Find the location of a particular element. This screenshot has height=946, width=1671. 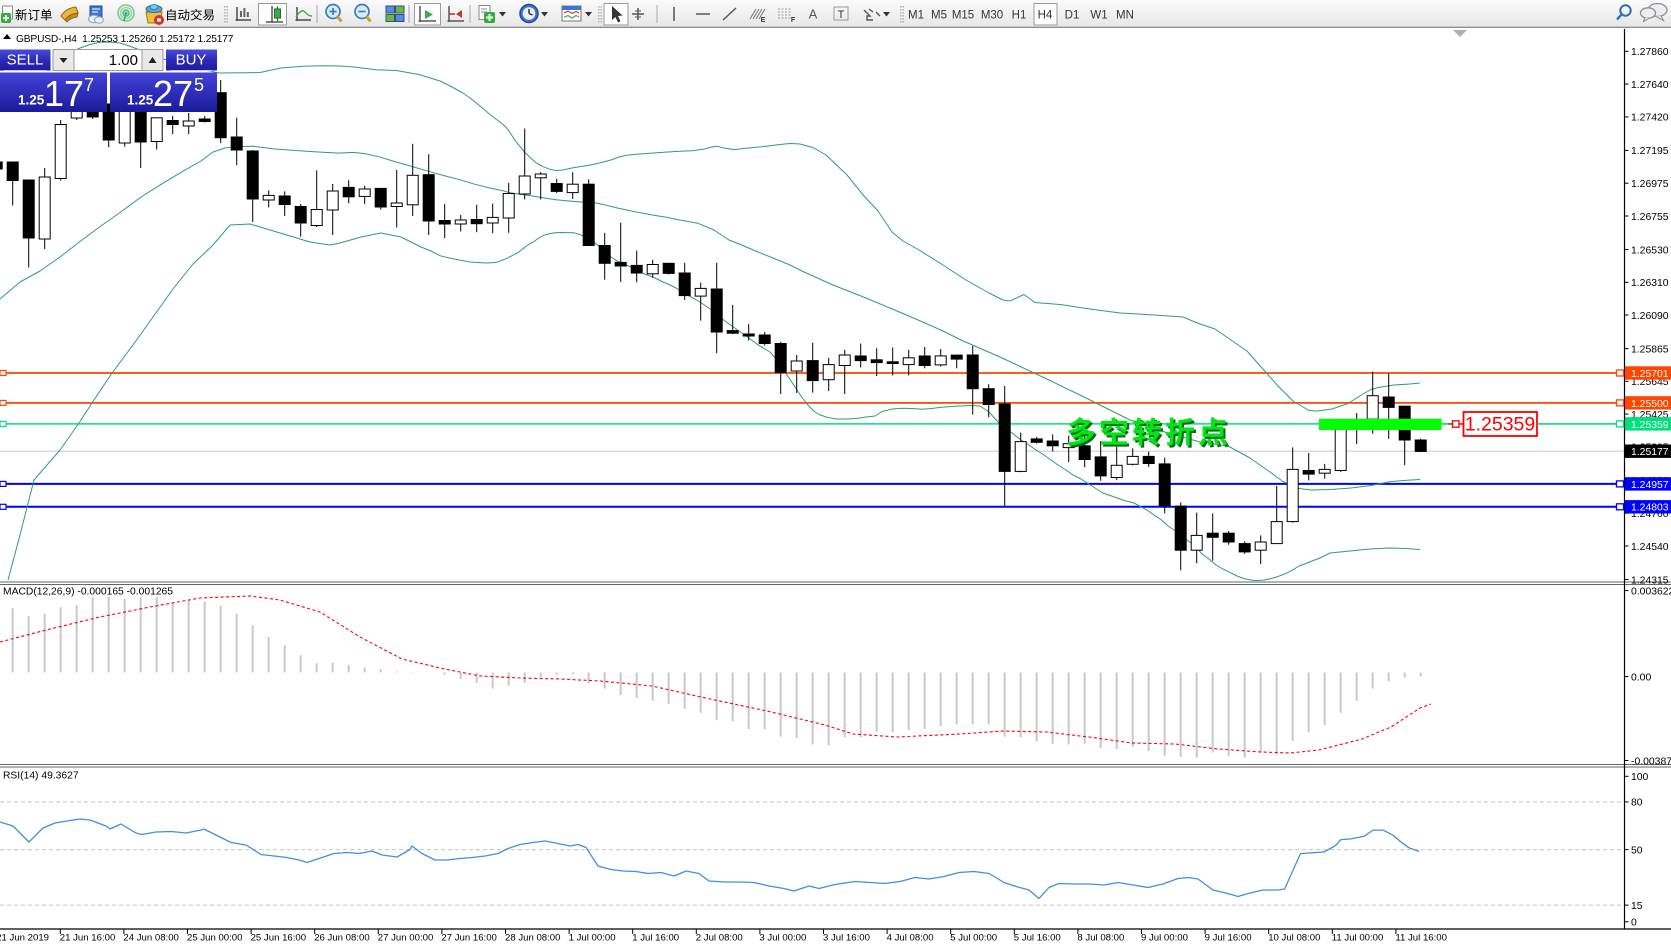

svg-text: 27 Jun 00:00 is located at coordinates (405, 938).